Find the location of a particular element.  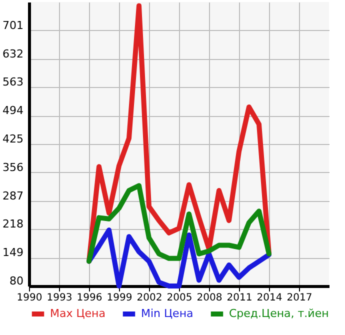

y-tick-label: 494 is located at coordinates (13, 111).